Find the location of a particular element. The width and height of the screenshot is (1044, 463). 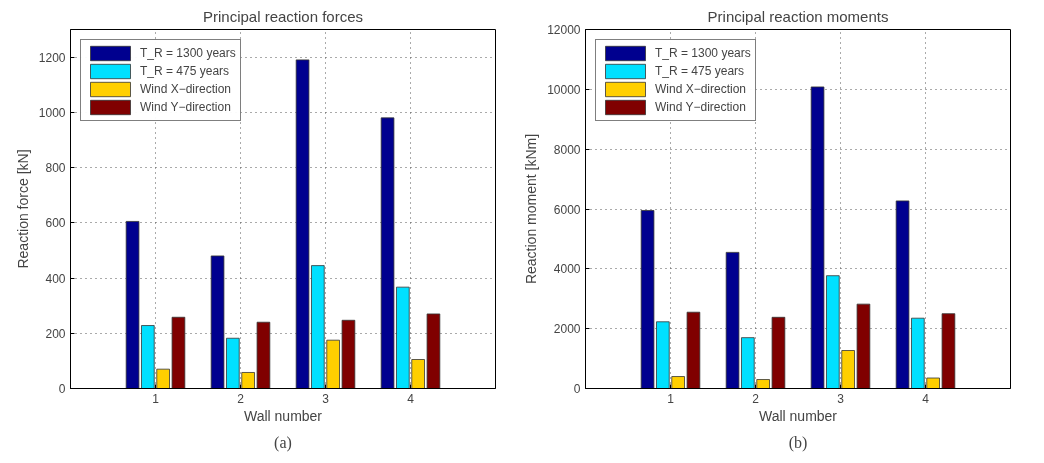

y-tick-label: 2000 is located at coordinates (567, 329).